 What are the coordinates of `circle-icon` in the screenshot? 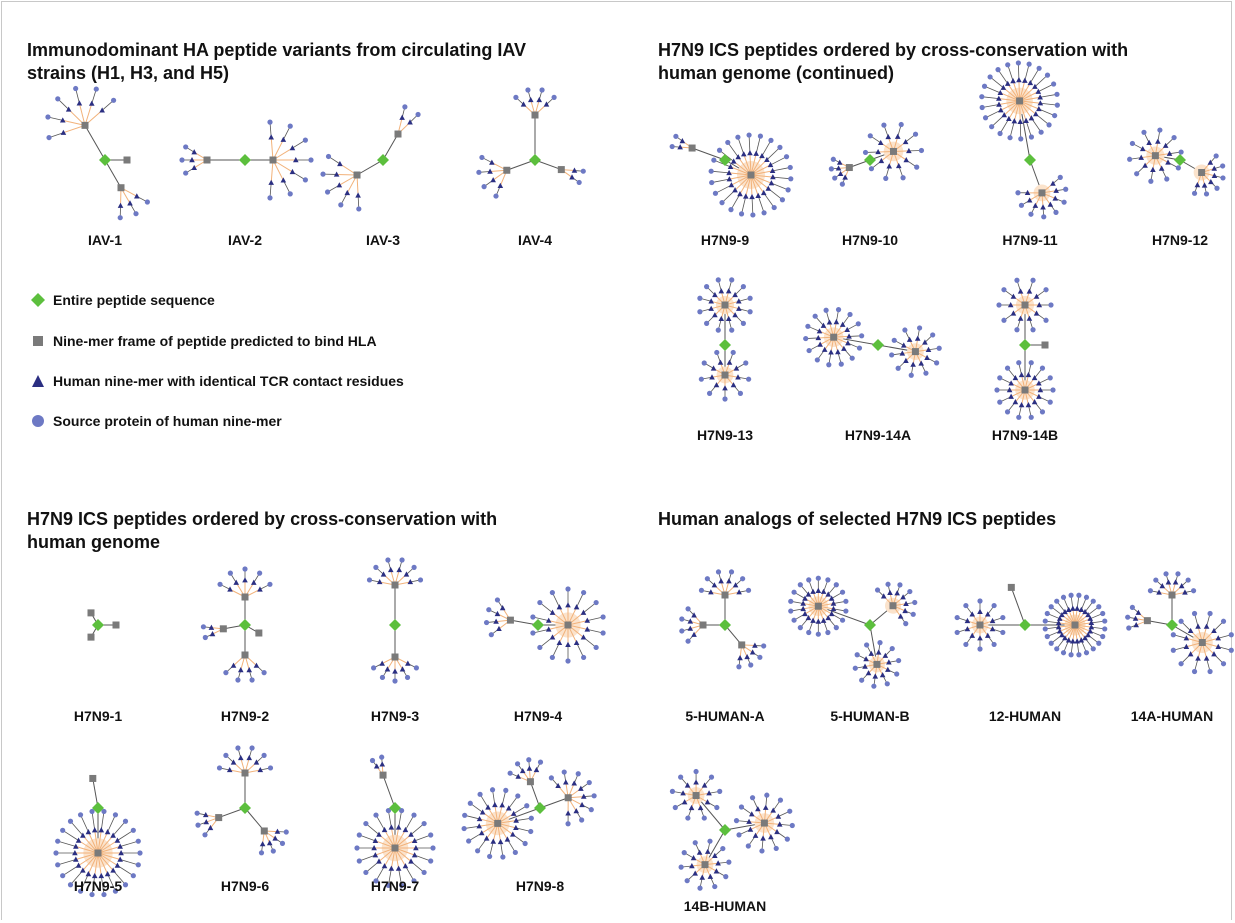 It's located at (38, 421).